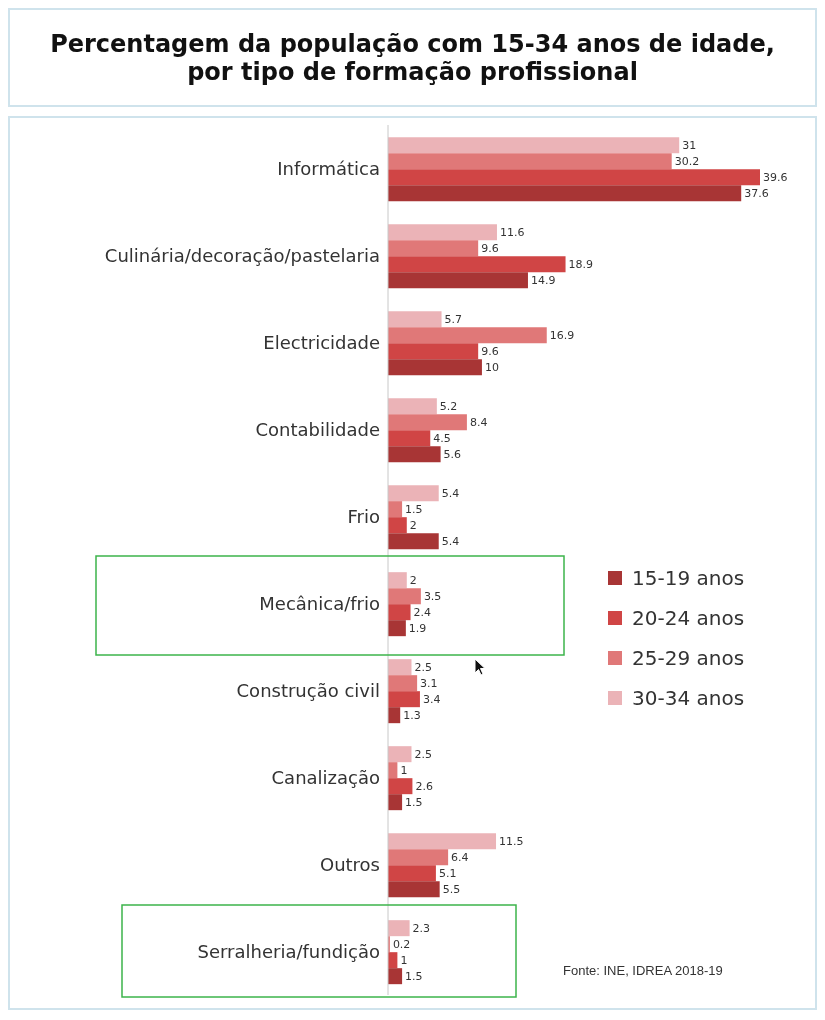 The height and width of the screenshot is (1020, 825). Describe the element at coordinates (319, 603) in the screenshot. I see `y-tick-label: Mecânica/frio` at that location.